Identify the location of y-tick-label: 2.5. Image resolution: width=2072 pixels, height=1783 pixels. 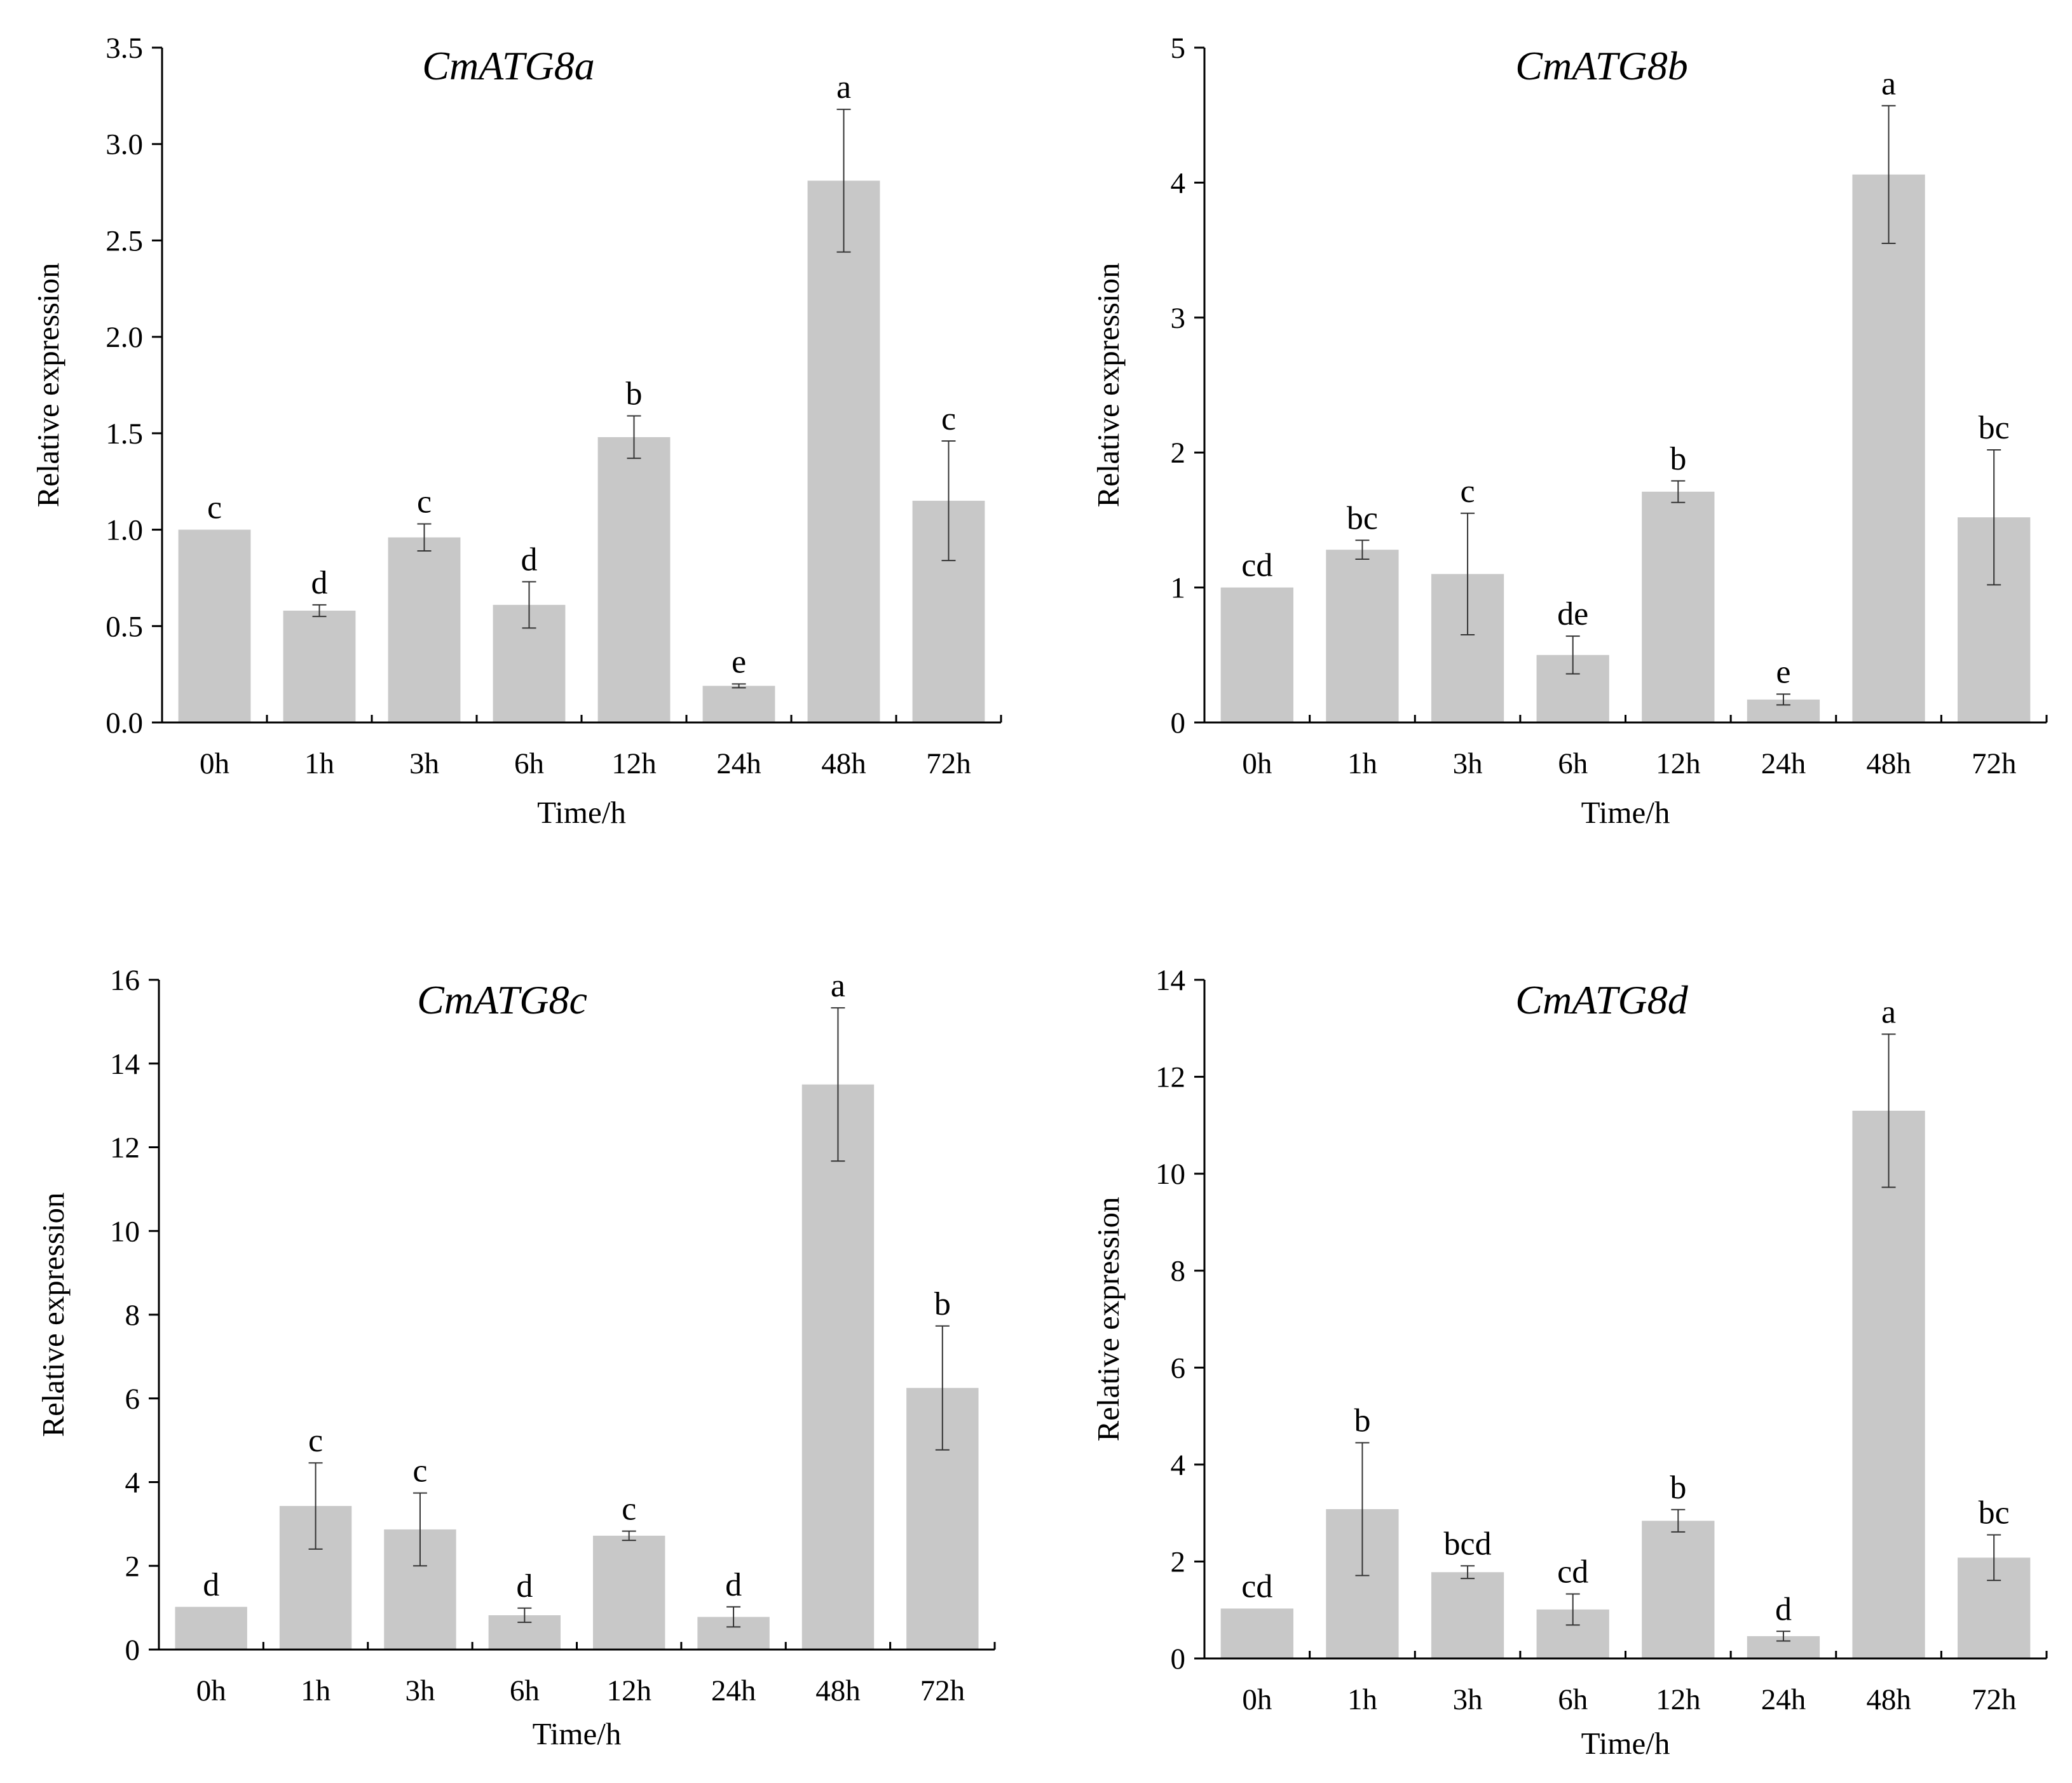
(125, 240).